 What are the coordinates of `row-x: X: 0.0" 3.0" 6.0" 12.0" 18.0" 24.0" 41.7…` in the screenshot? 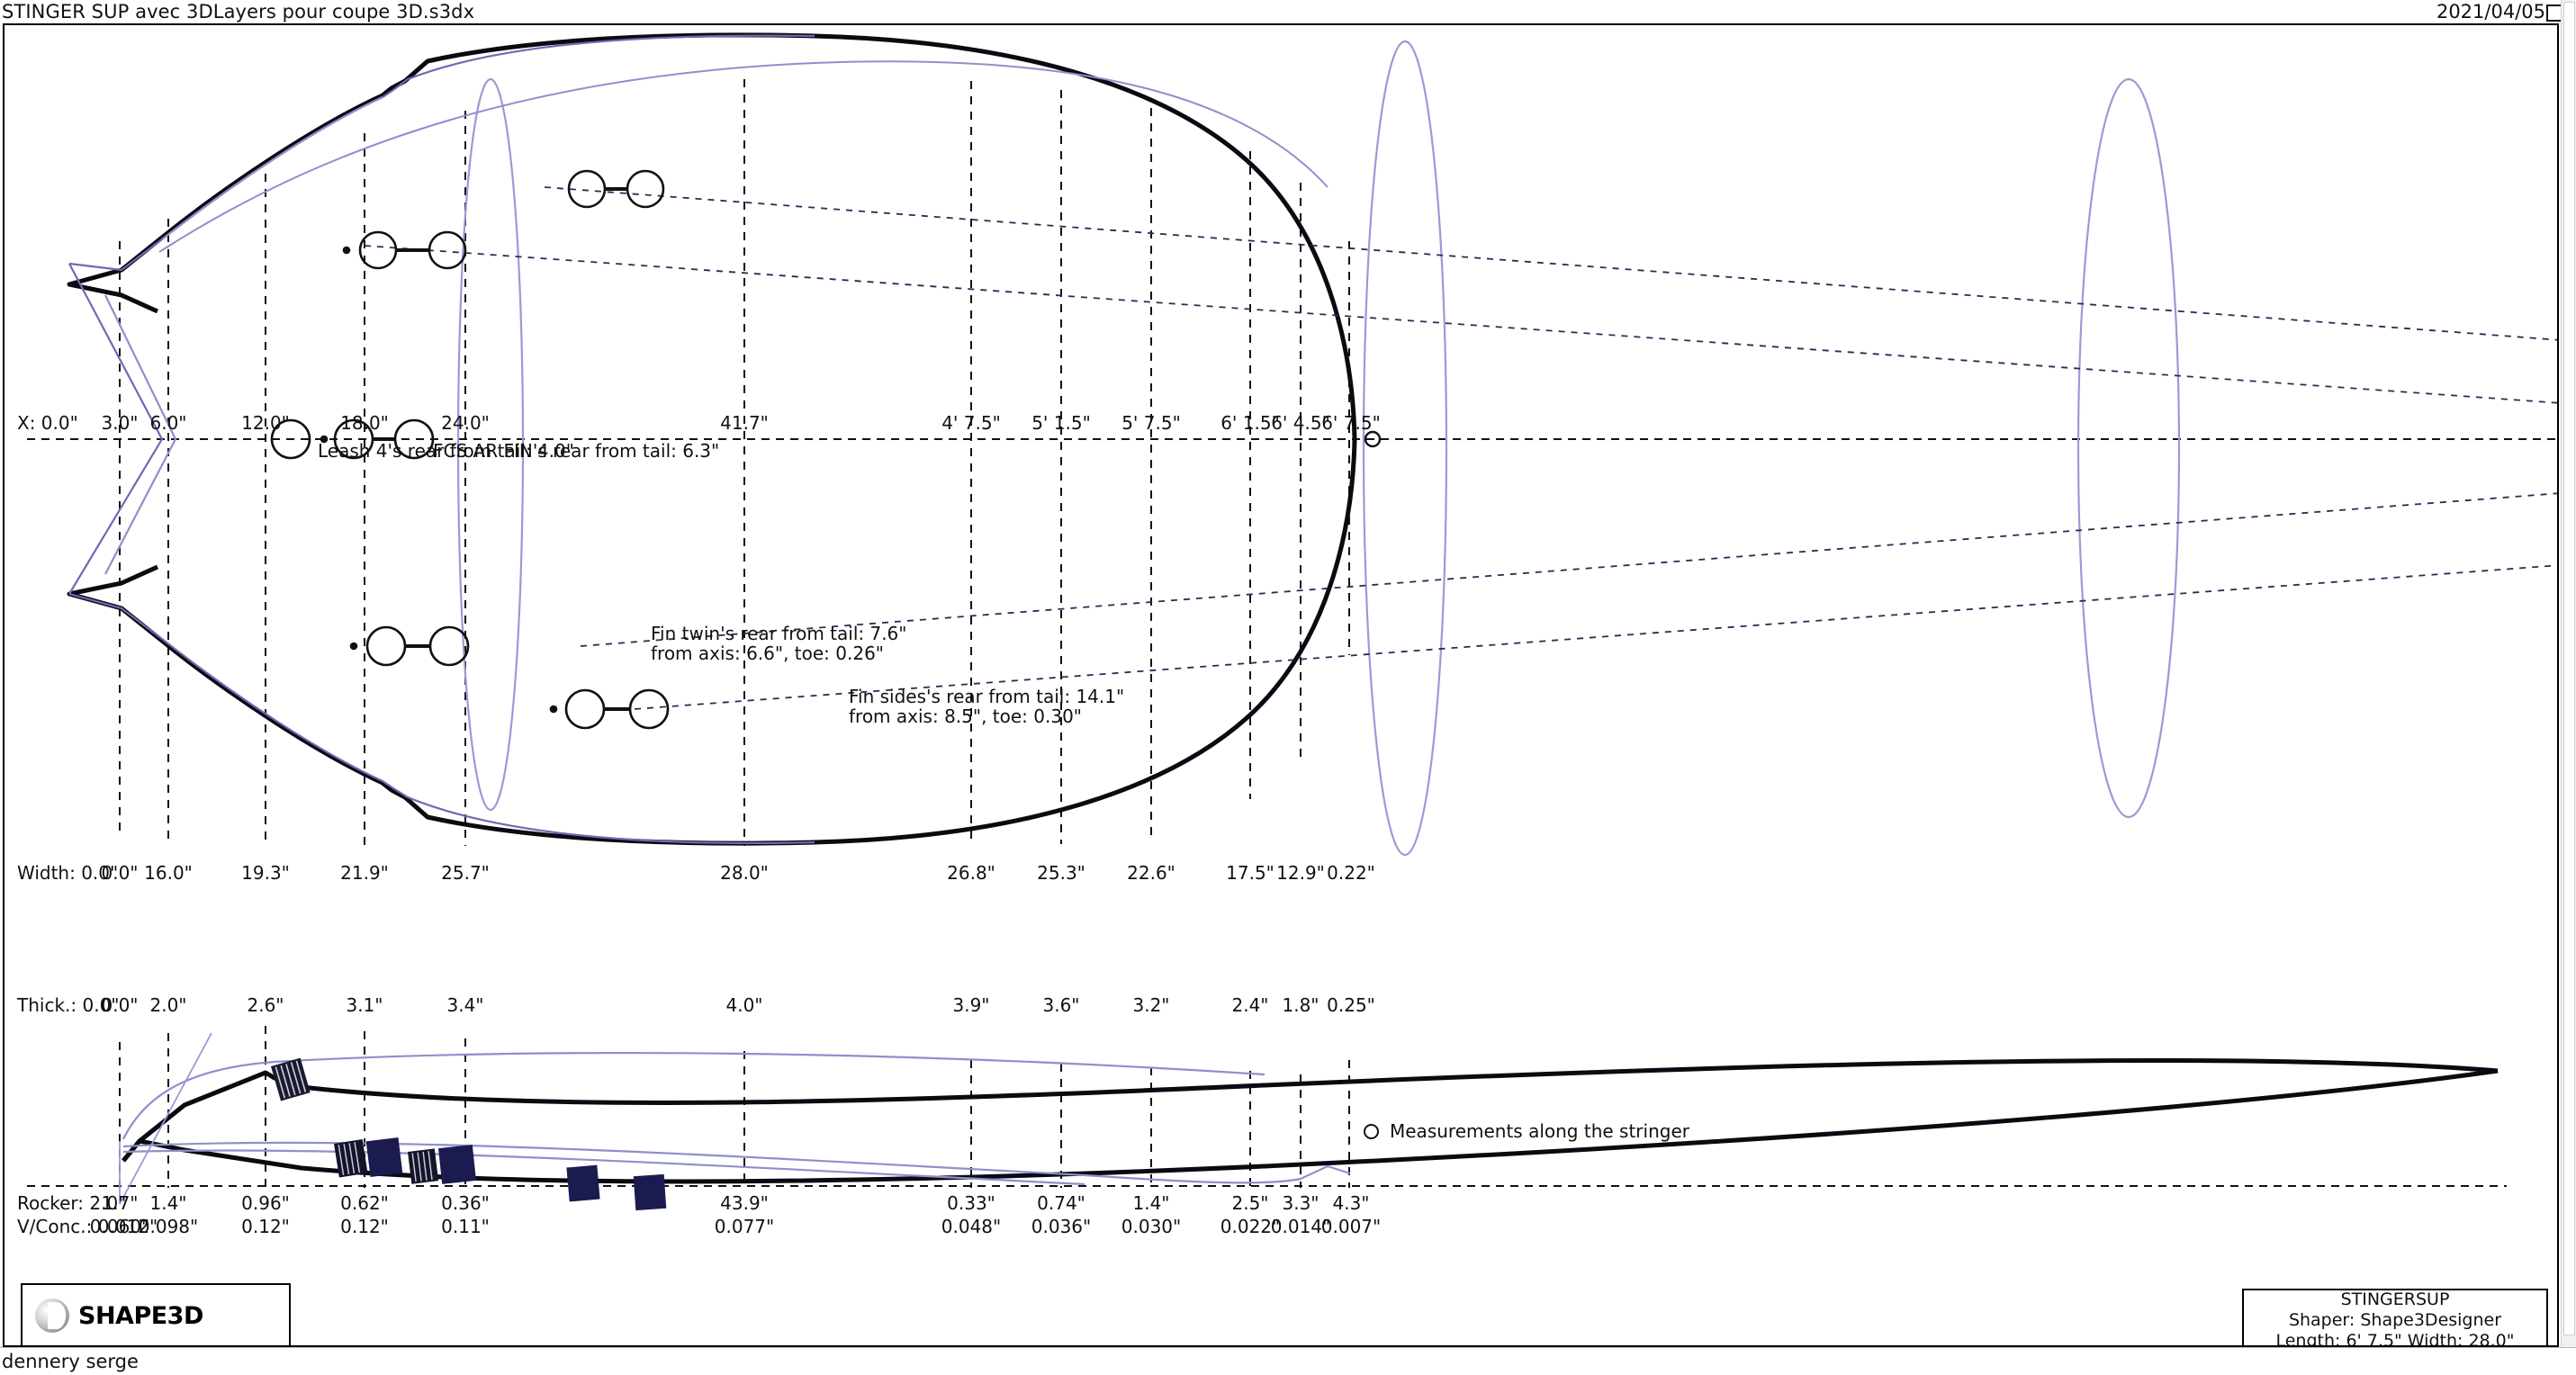 It's located at (1281, 424).